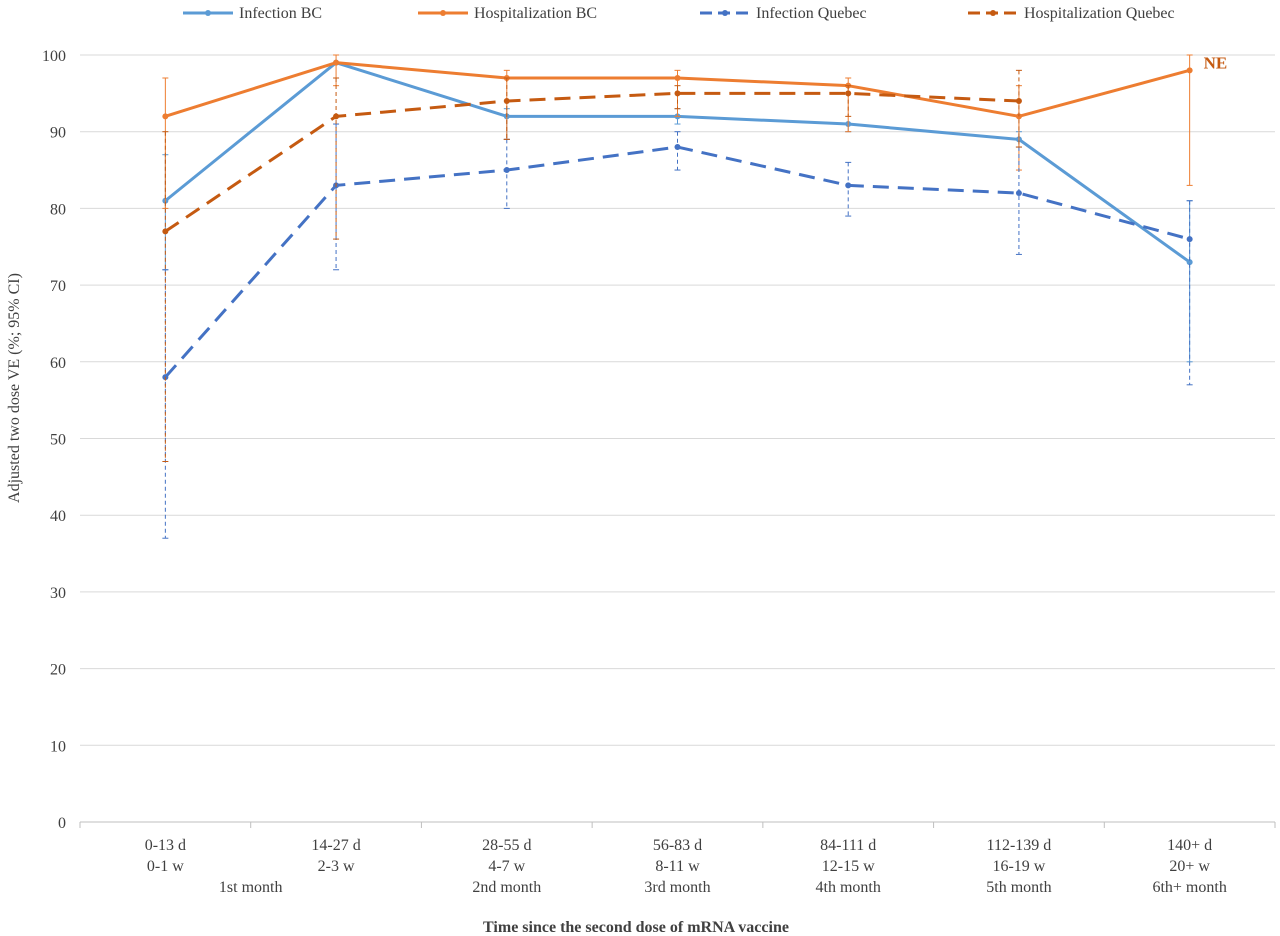  I want to click on y-tick-label: 30, so click(58, 593).